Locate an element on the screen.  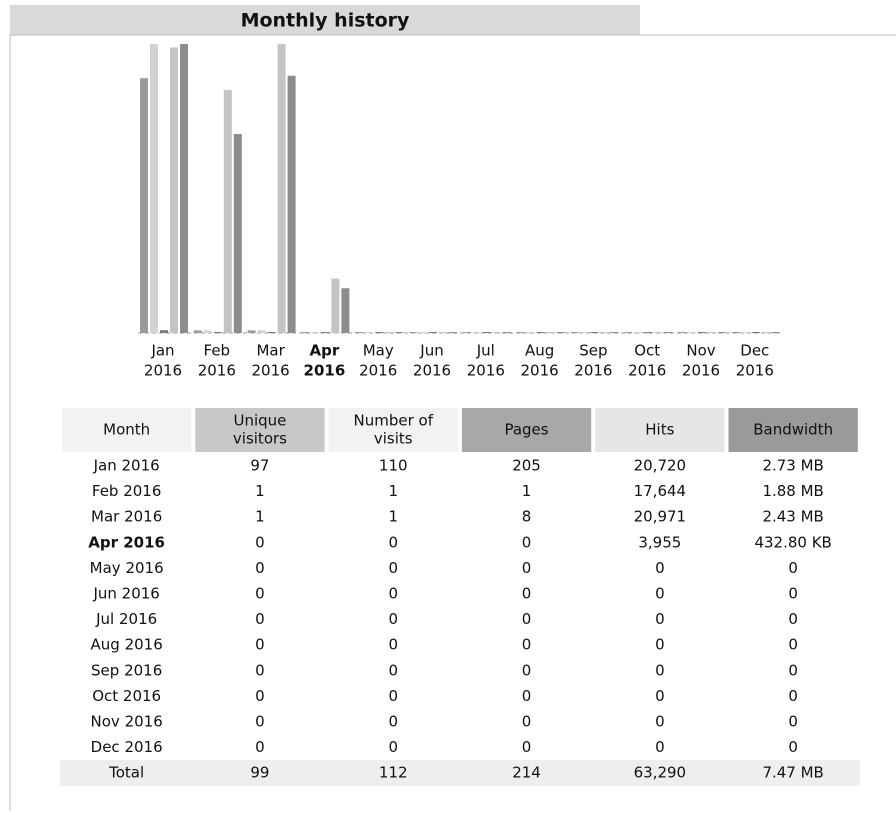
header-label: visitors is located at coordinates (260, 439).